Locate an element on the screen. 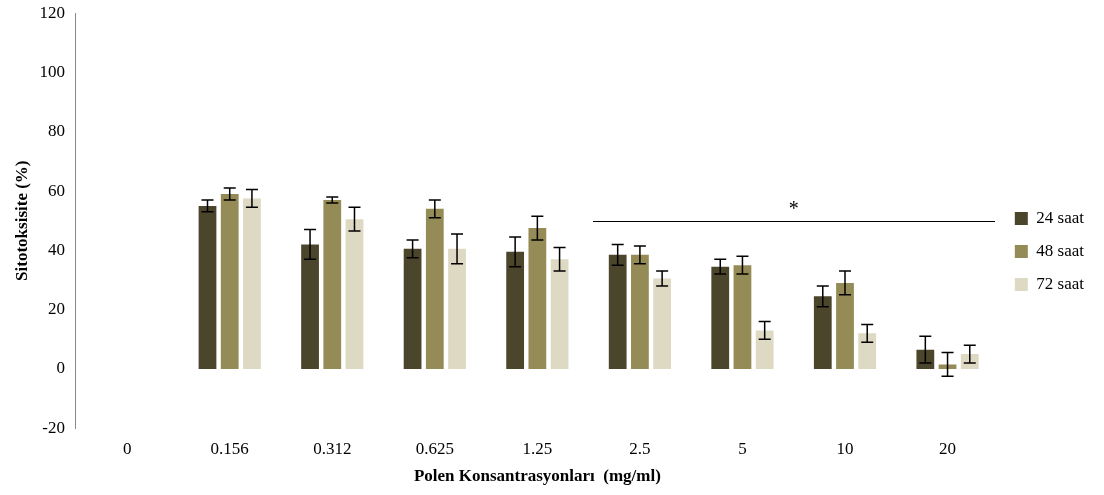 This screenshot has width=1104, height=495. y-axis-title: Sitotoksisite (%) is located at coordinates (21, 220).